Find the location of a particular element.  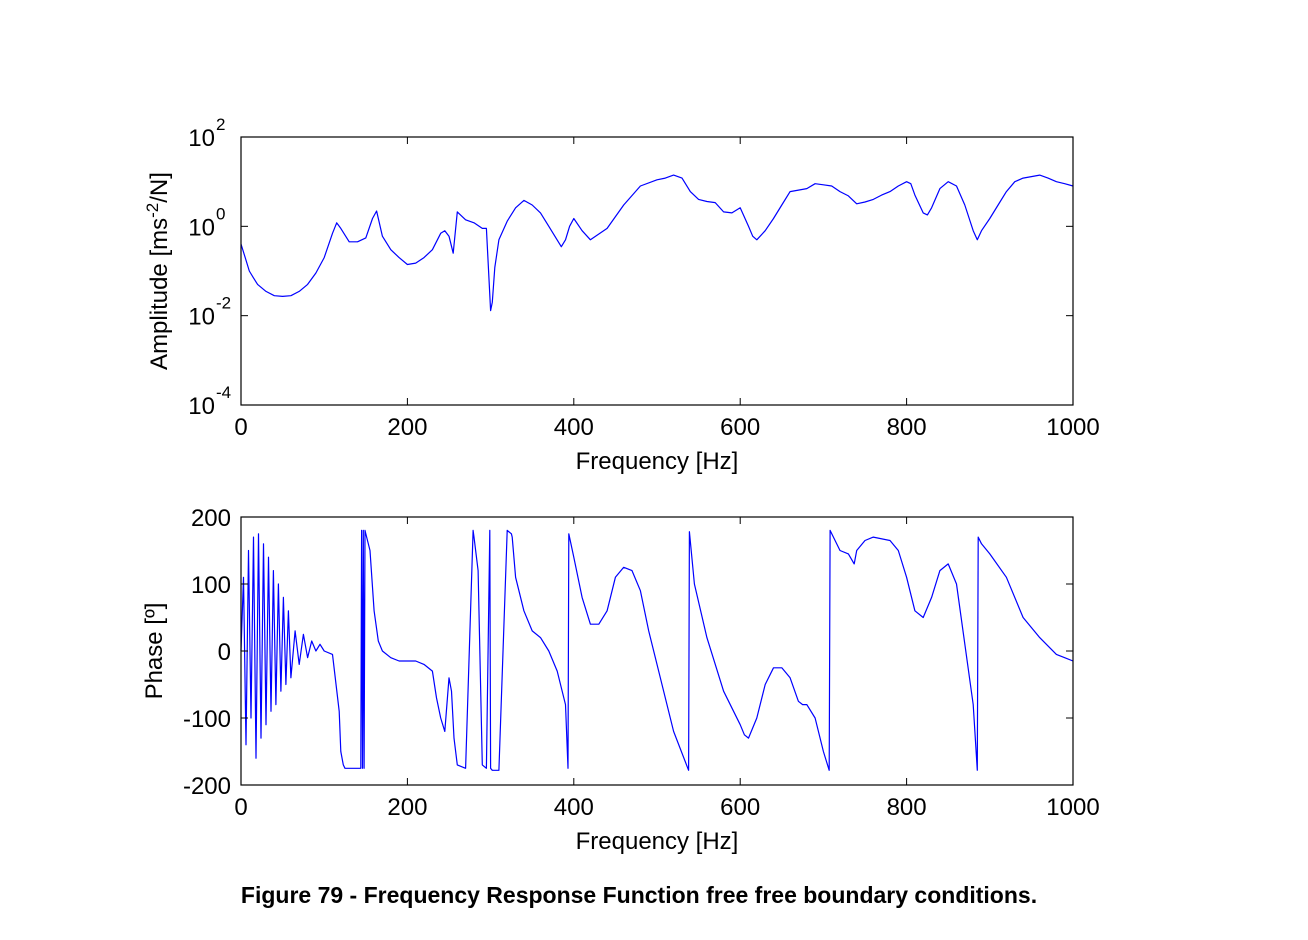

phase-x-tick-label-2: 400 is located at coordinates (574, 807).